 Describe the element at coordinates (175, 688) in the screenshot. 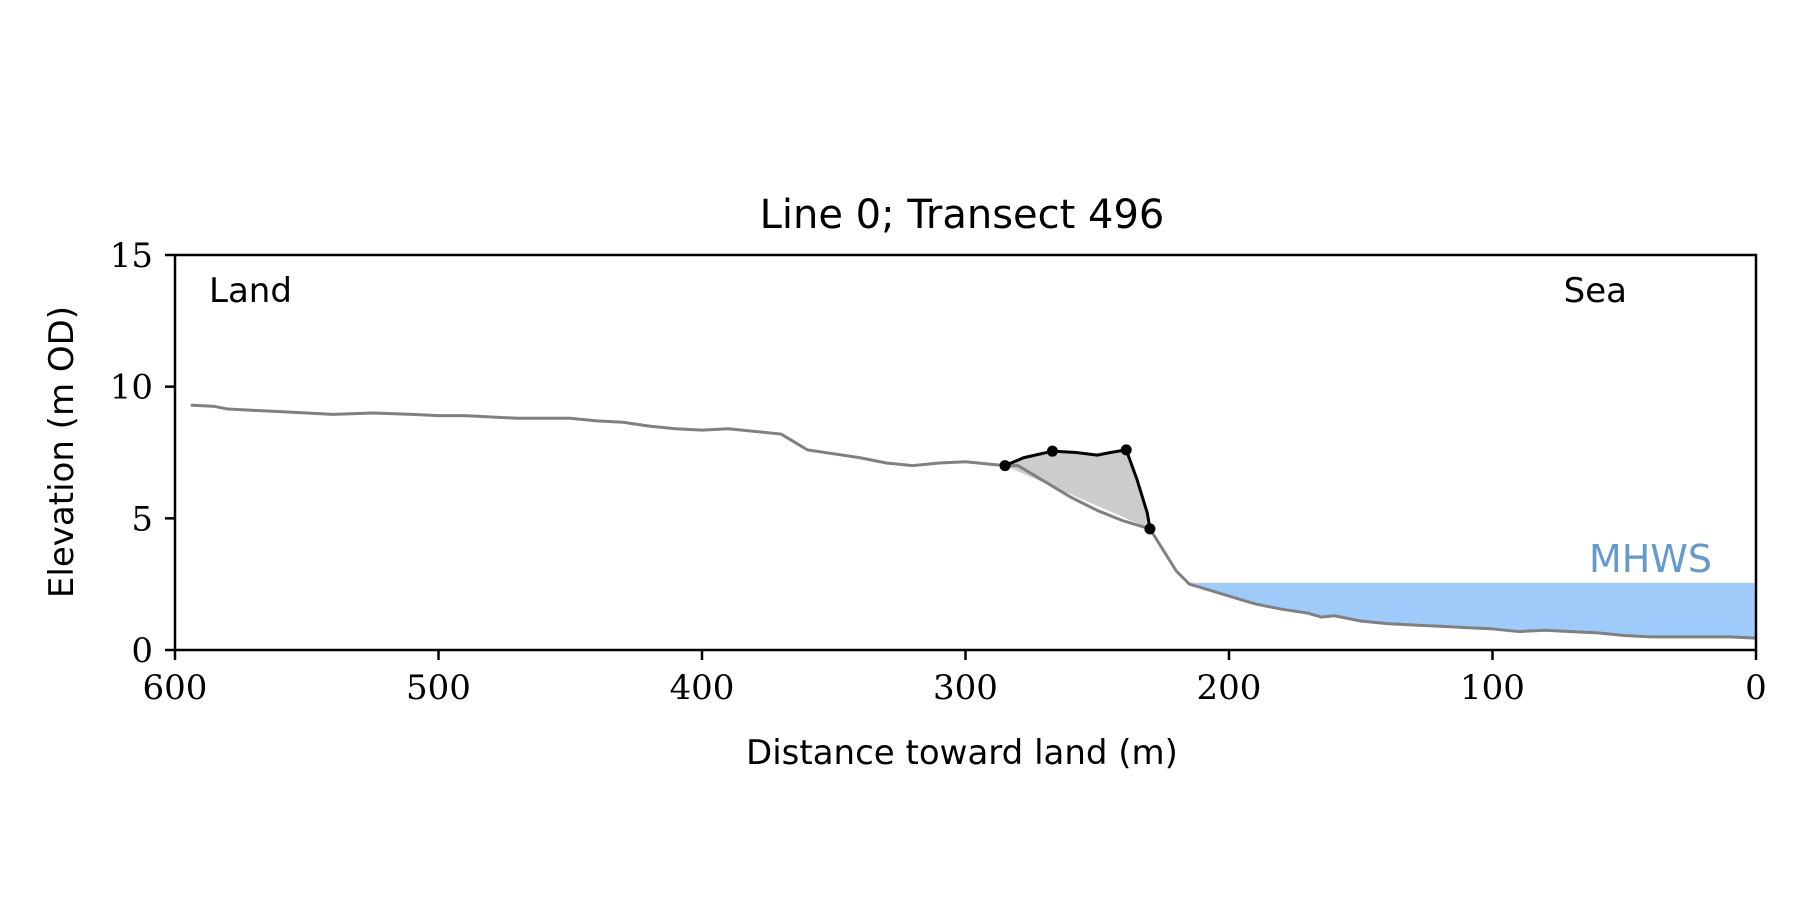

I see `x-tick-label: 600` at that location.